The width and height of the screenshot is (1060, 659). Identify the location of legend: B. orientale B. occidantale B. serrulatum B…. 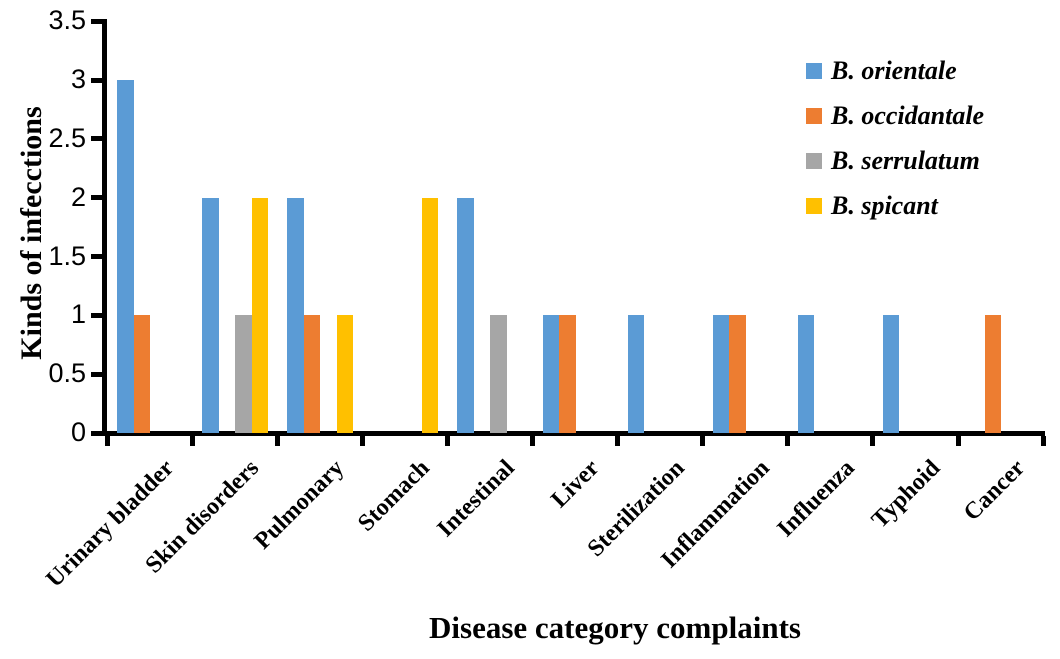
(895, 146).